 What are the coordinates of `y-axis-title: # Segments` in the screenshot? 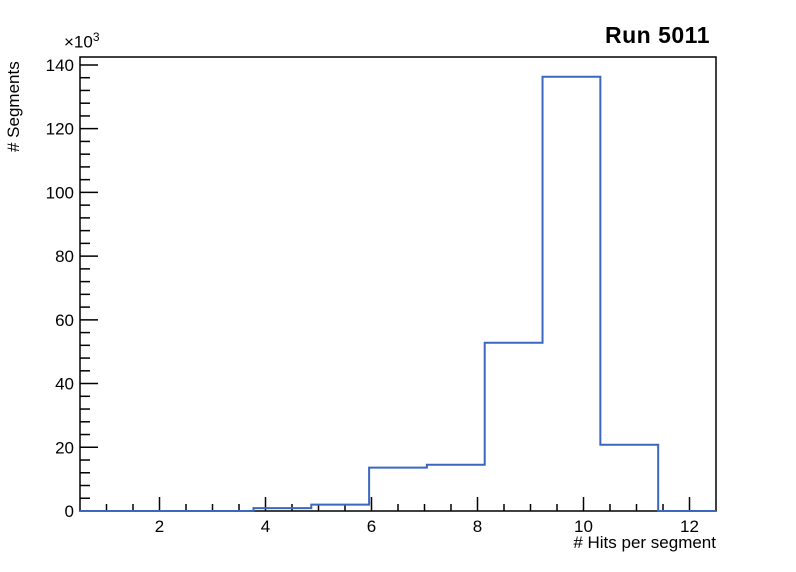 It's located at (13, 106).